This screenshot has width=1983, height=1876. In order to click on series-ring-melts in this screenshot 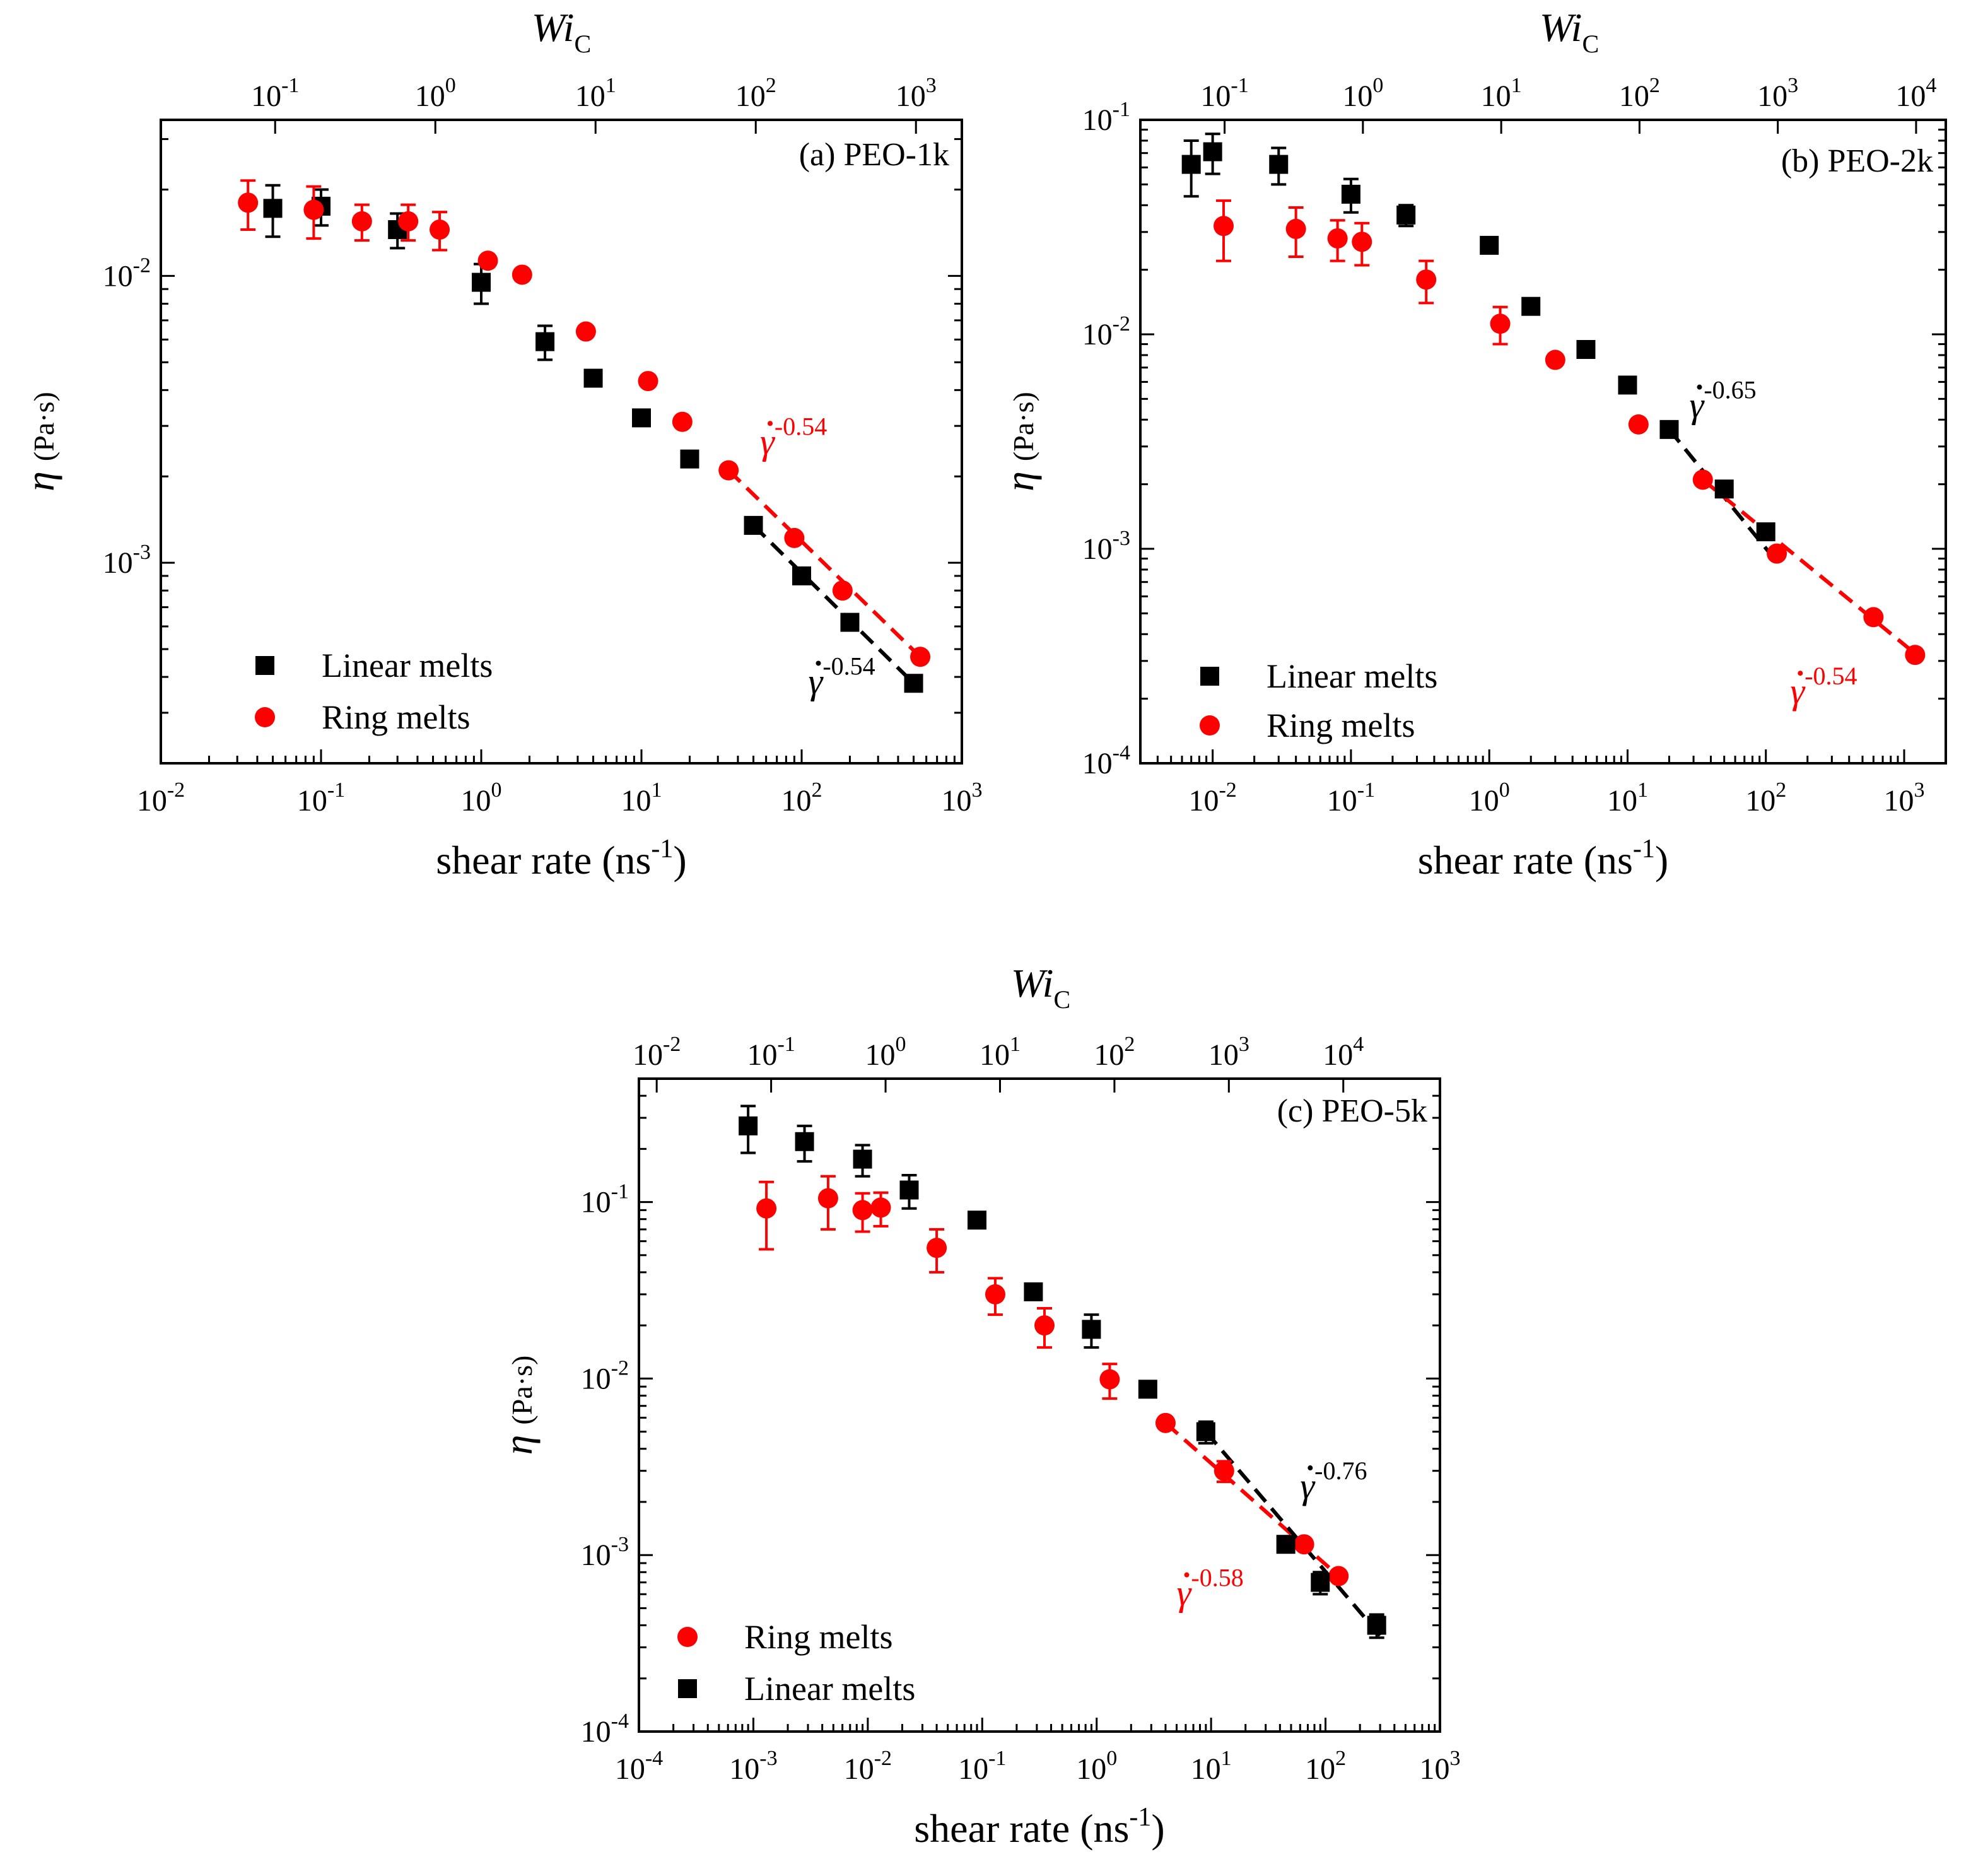, I will do `click(1052, 1380)`.